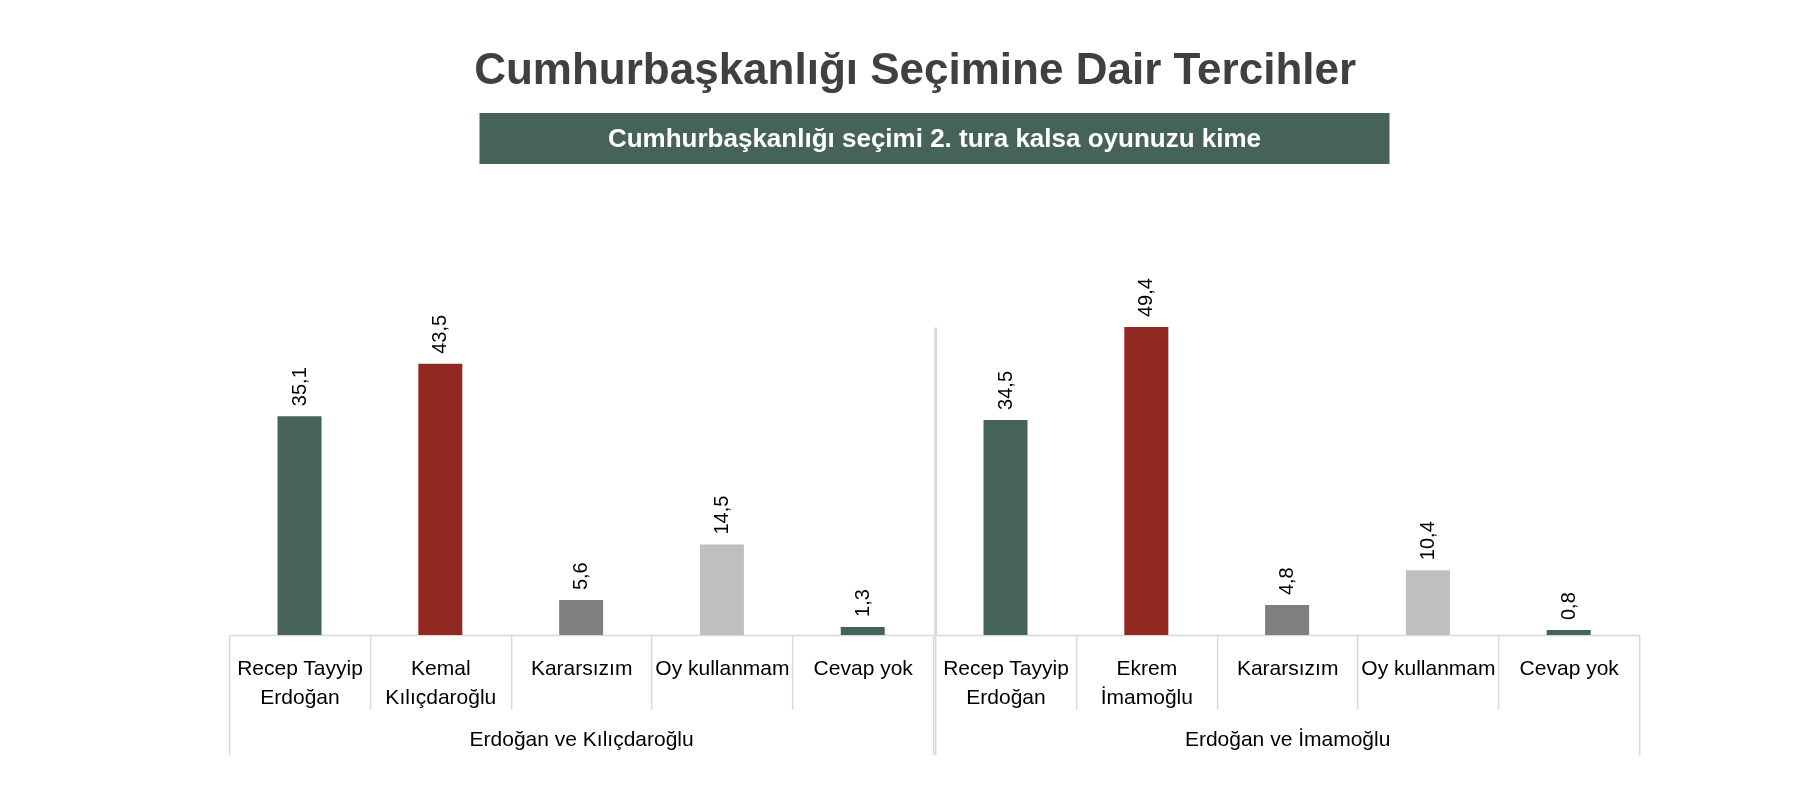 The height and width of the screenshot is (812, 1816). Describe the element at coordinates (439, 334) in the screenshot. I see `data-label: 43,5` at that location.